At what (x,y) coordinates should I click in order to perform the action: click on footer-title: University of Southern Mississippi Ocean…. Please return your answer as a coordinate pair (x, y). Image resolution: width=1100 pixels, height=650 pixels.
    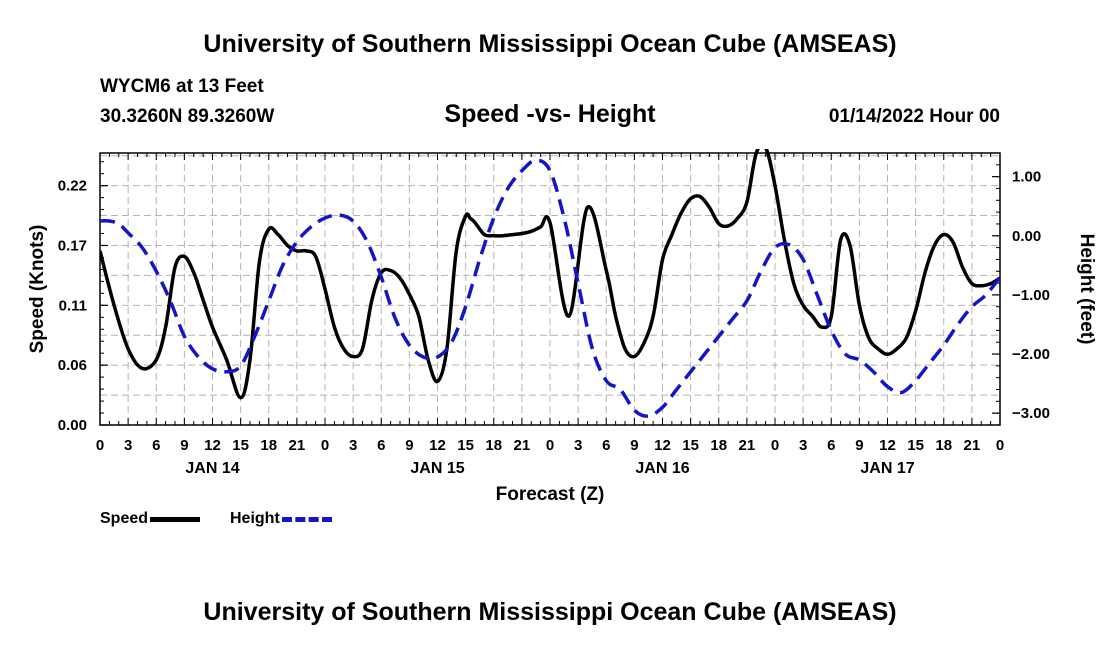
    Looking at the image, I should click on (550, 612).